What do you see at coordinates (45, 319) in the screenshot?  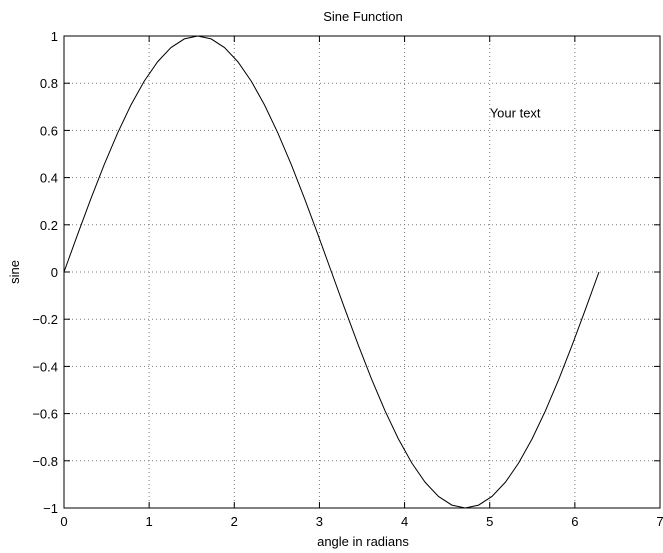 I see `y-tick-label: −0.2` at bounding box center [45, 319].